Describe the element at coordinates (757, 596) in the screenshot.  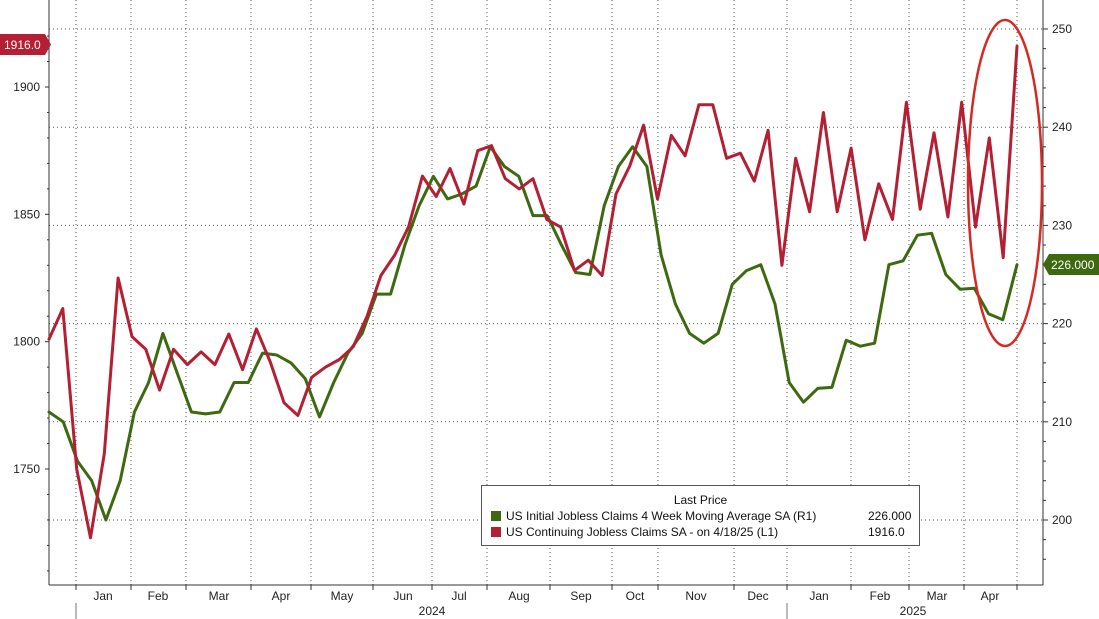
I see `x-tick-label: Dec` at that location.